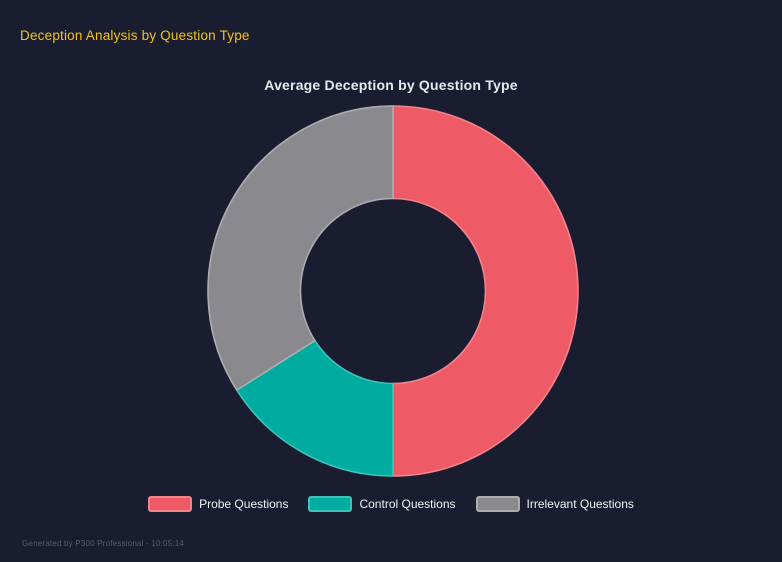 The height and width of the screenshot is (562, 782). Describe the element at coordinates (497, 504) in the screenshot. I see `legend-swatch-irrelevant-questions` at that location.